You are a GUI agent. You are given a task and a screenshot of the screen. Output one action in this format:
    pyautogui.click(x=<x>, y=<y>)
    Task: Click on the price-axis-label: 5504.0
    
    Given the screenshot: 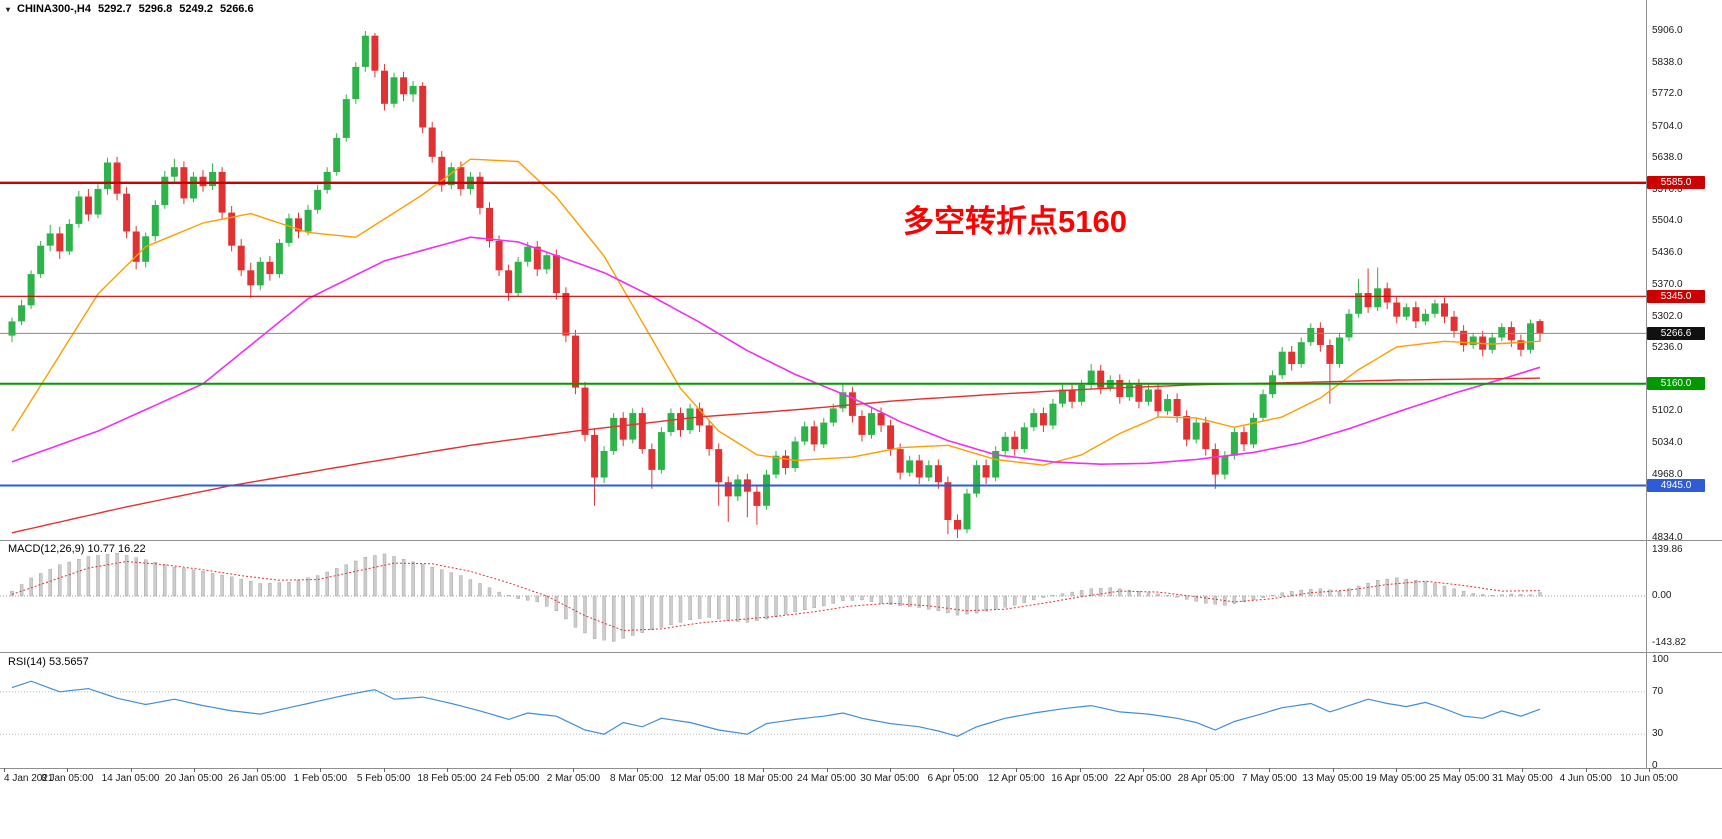 What is the action you would take?
    pyautogui.click(x=1667, y=221)
    